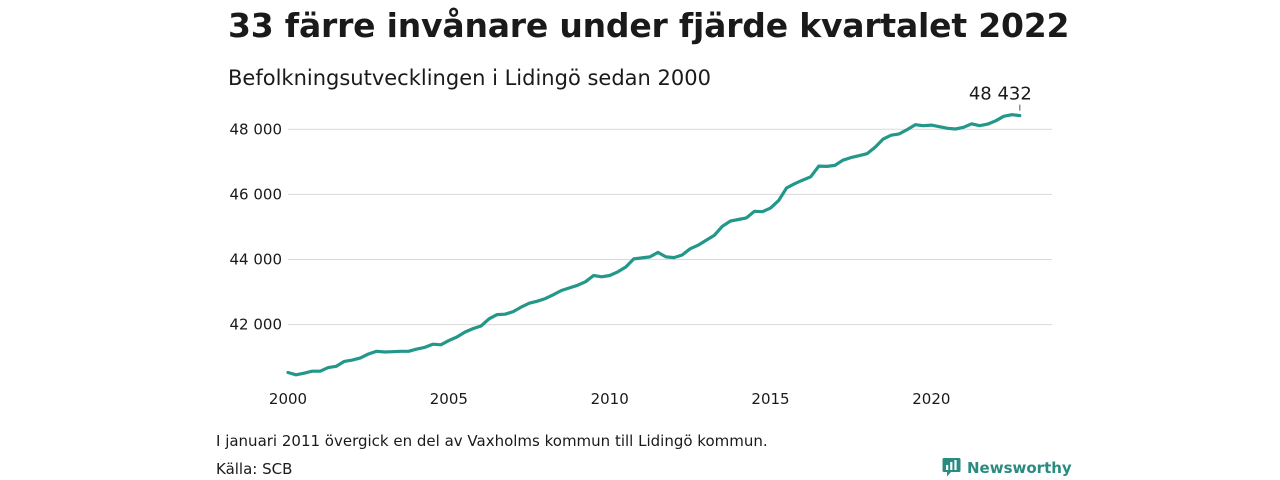 The height and width of the screenshot is (480, 1280). What do you see at coordinates (931, 399) in the screenshot?
I see `x-tick-label: 2020` at bounding box center [931, 399].